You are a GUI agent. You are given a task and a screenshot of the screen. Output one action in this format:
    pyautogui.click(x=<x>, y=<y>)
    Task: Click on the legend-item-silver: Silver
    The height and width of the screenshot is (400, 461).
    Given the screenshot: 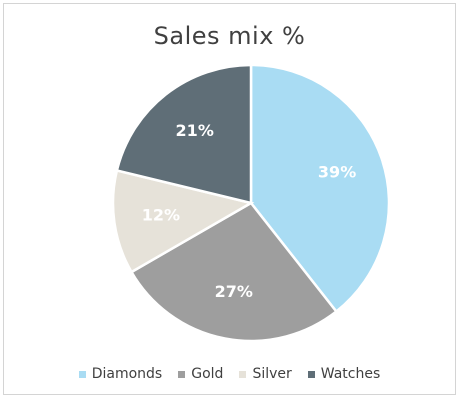 What is the action you would take?
    pyautogui.click(x=265, y=374)
    